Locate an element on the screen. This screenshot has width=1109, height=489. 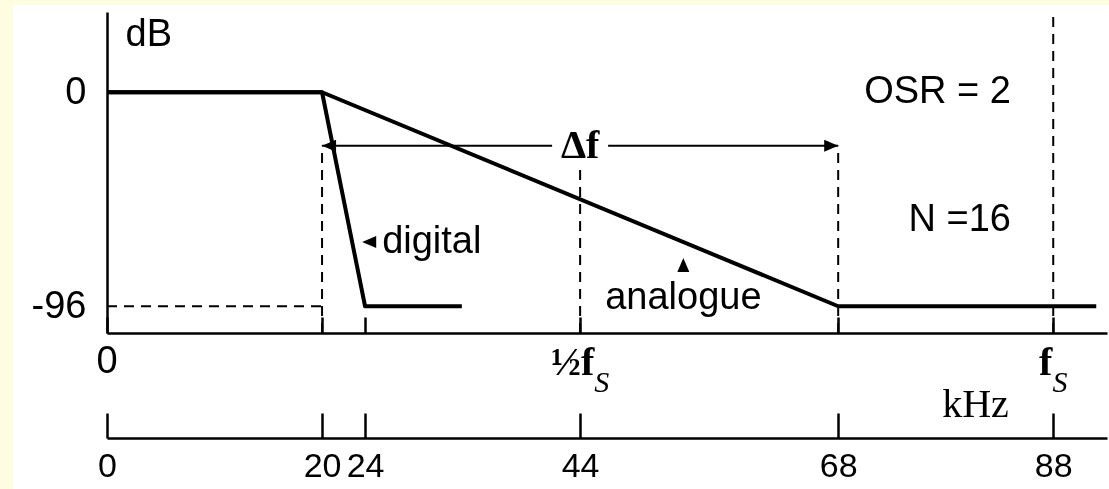
x-tick-label: 88 is located at coordinates (1053, 464).